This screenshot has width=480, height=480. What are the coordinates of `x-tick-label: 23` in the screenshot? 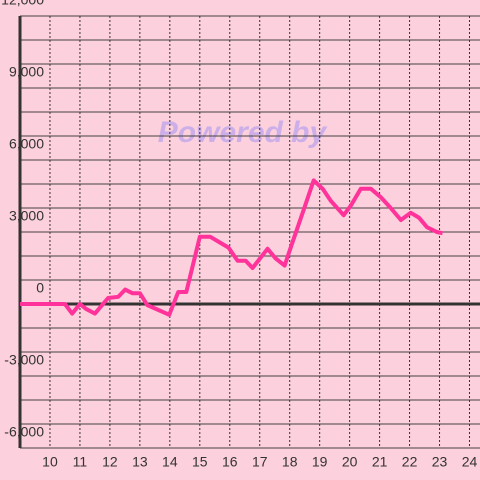 It's located at (440, 462).